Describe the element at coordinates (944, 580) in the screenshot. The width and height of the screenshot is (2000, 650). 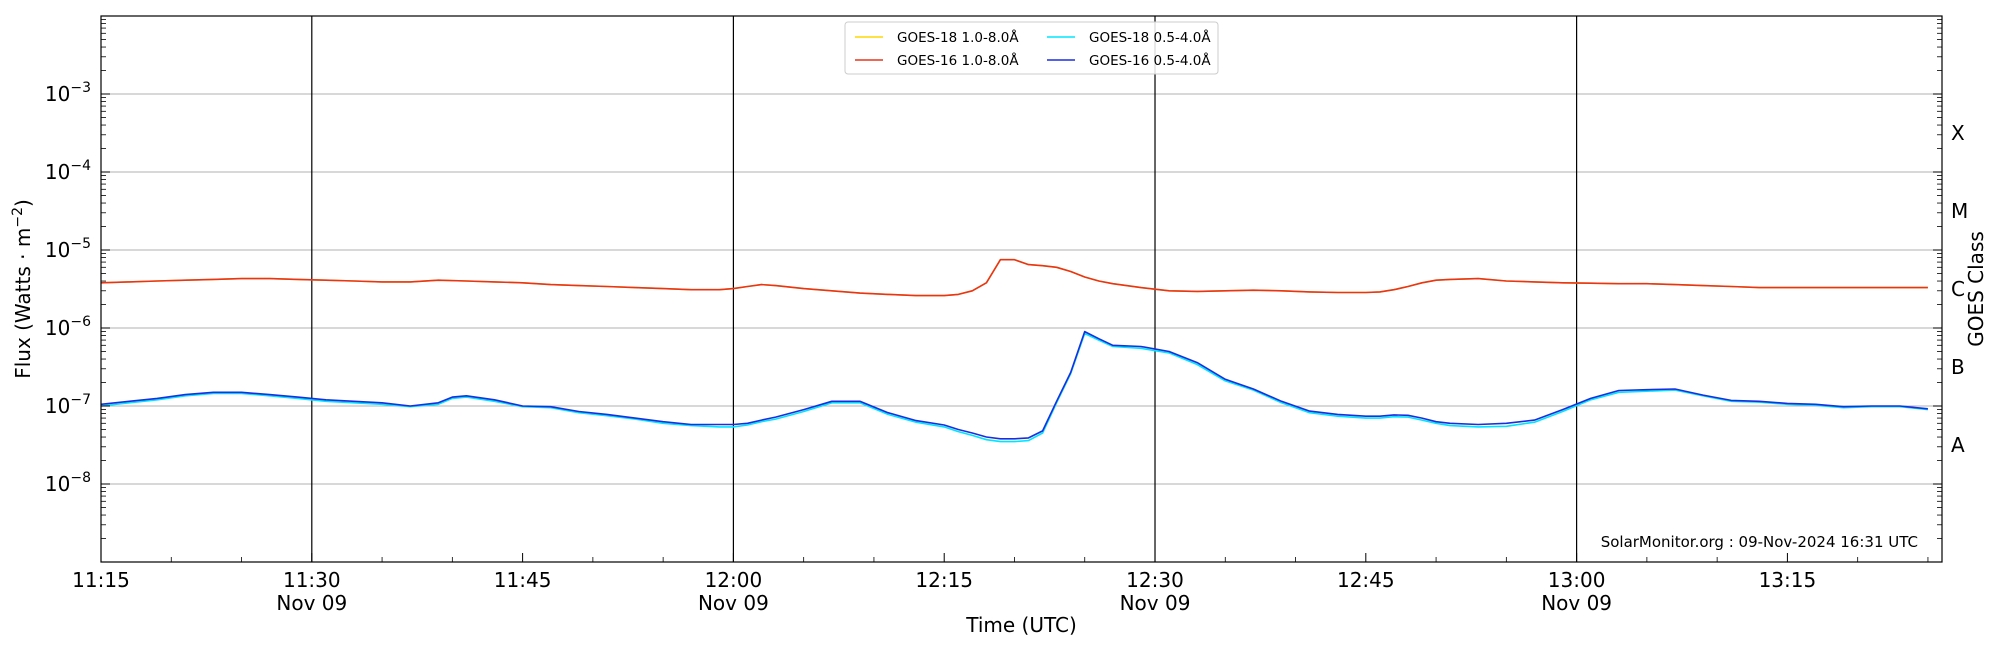
I see `x-tick-label: 12:15` at that location.